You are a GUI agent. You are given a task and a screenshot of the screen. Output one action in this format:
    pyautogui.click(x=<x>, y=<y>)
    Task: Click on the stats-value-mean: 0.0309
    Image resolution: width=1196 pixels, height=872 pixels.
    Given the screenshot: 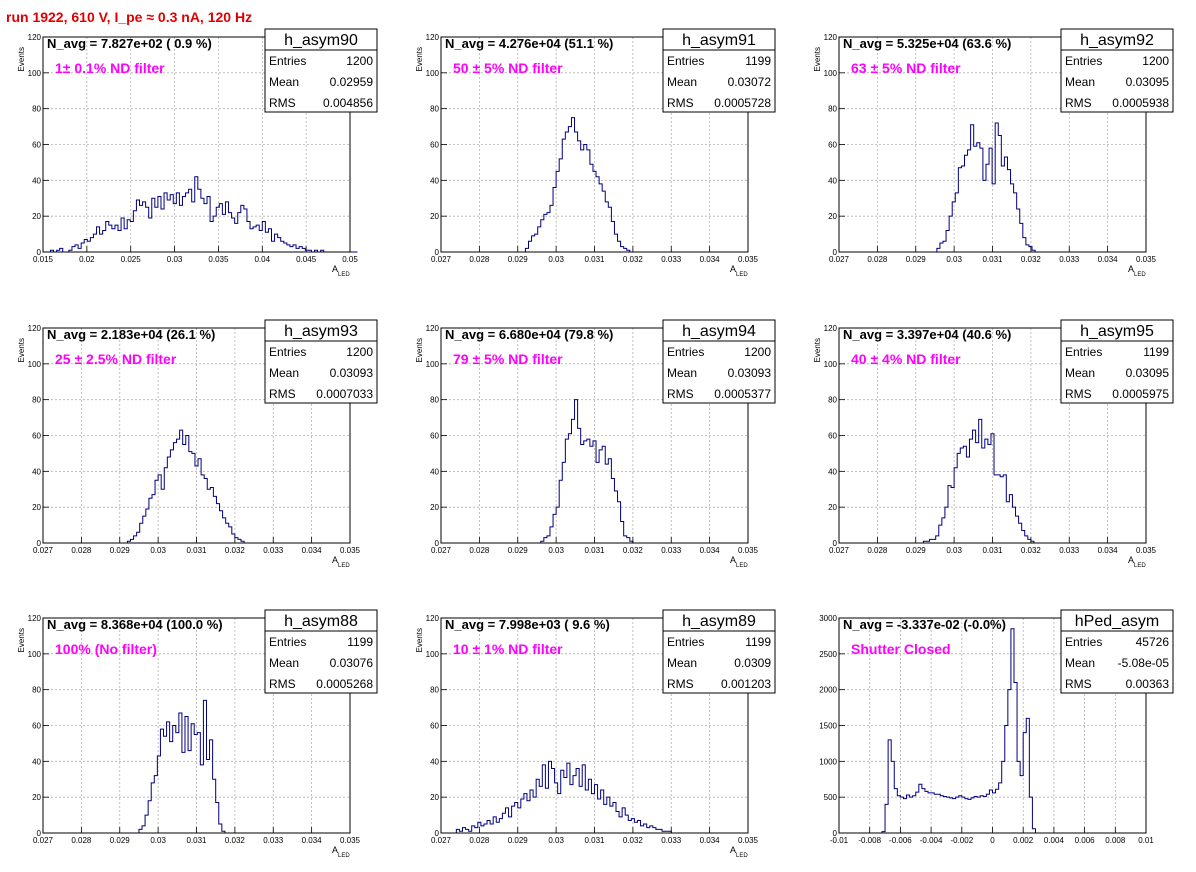 What is the action you would take?
    pyautogui.click(x=752, y=663)
    